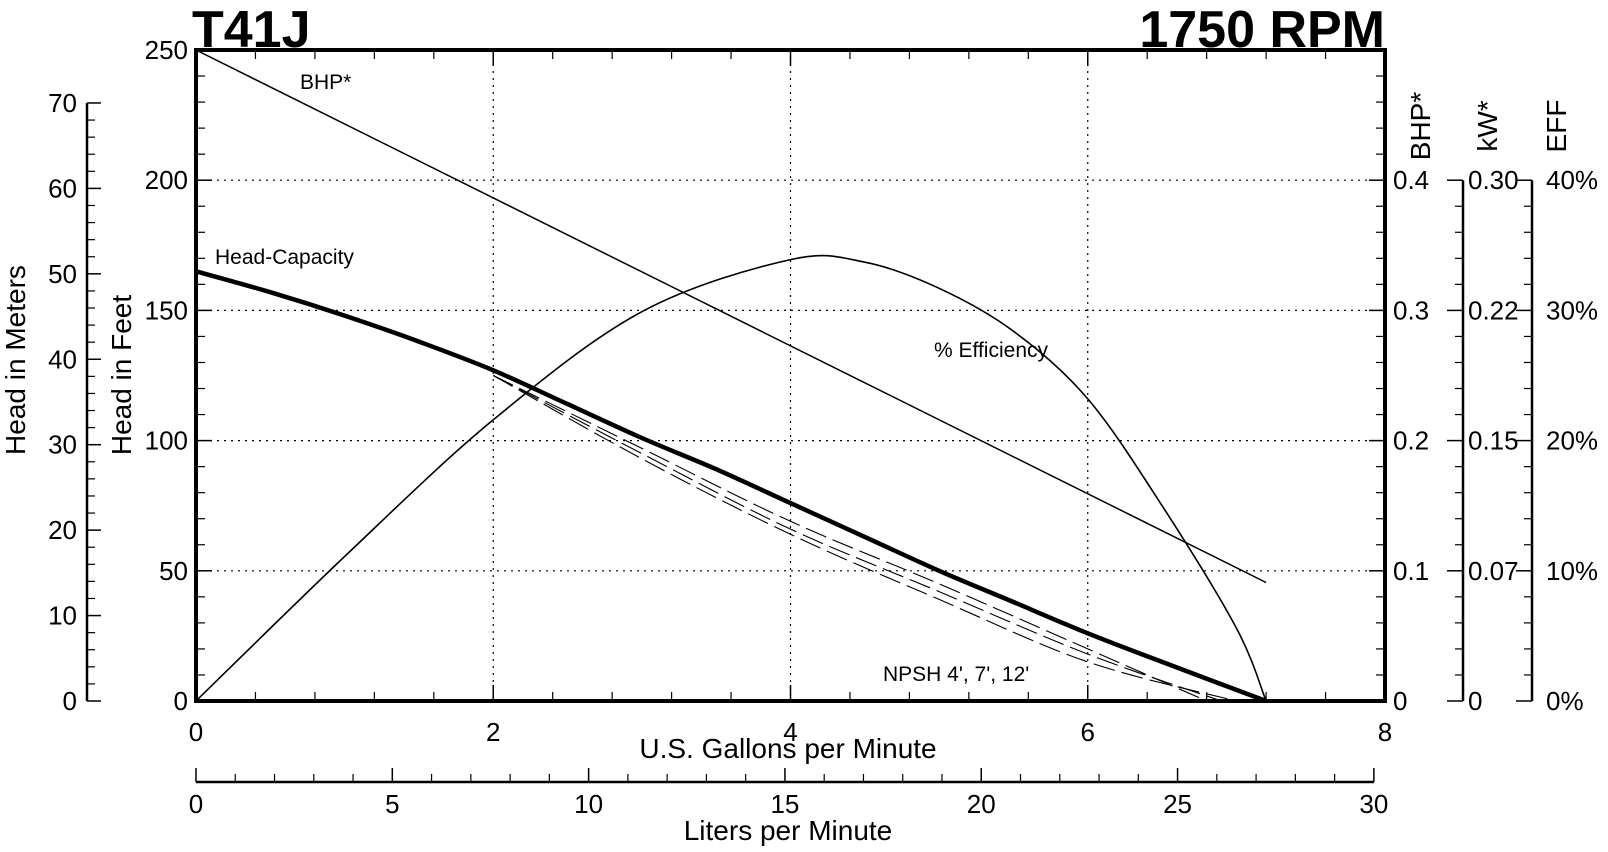 The height and width of the screenshot is (852, 1608). Describe the element at coordinates (251, 30) in the screenshot. I see `chart-title: T41J` at that location.